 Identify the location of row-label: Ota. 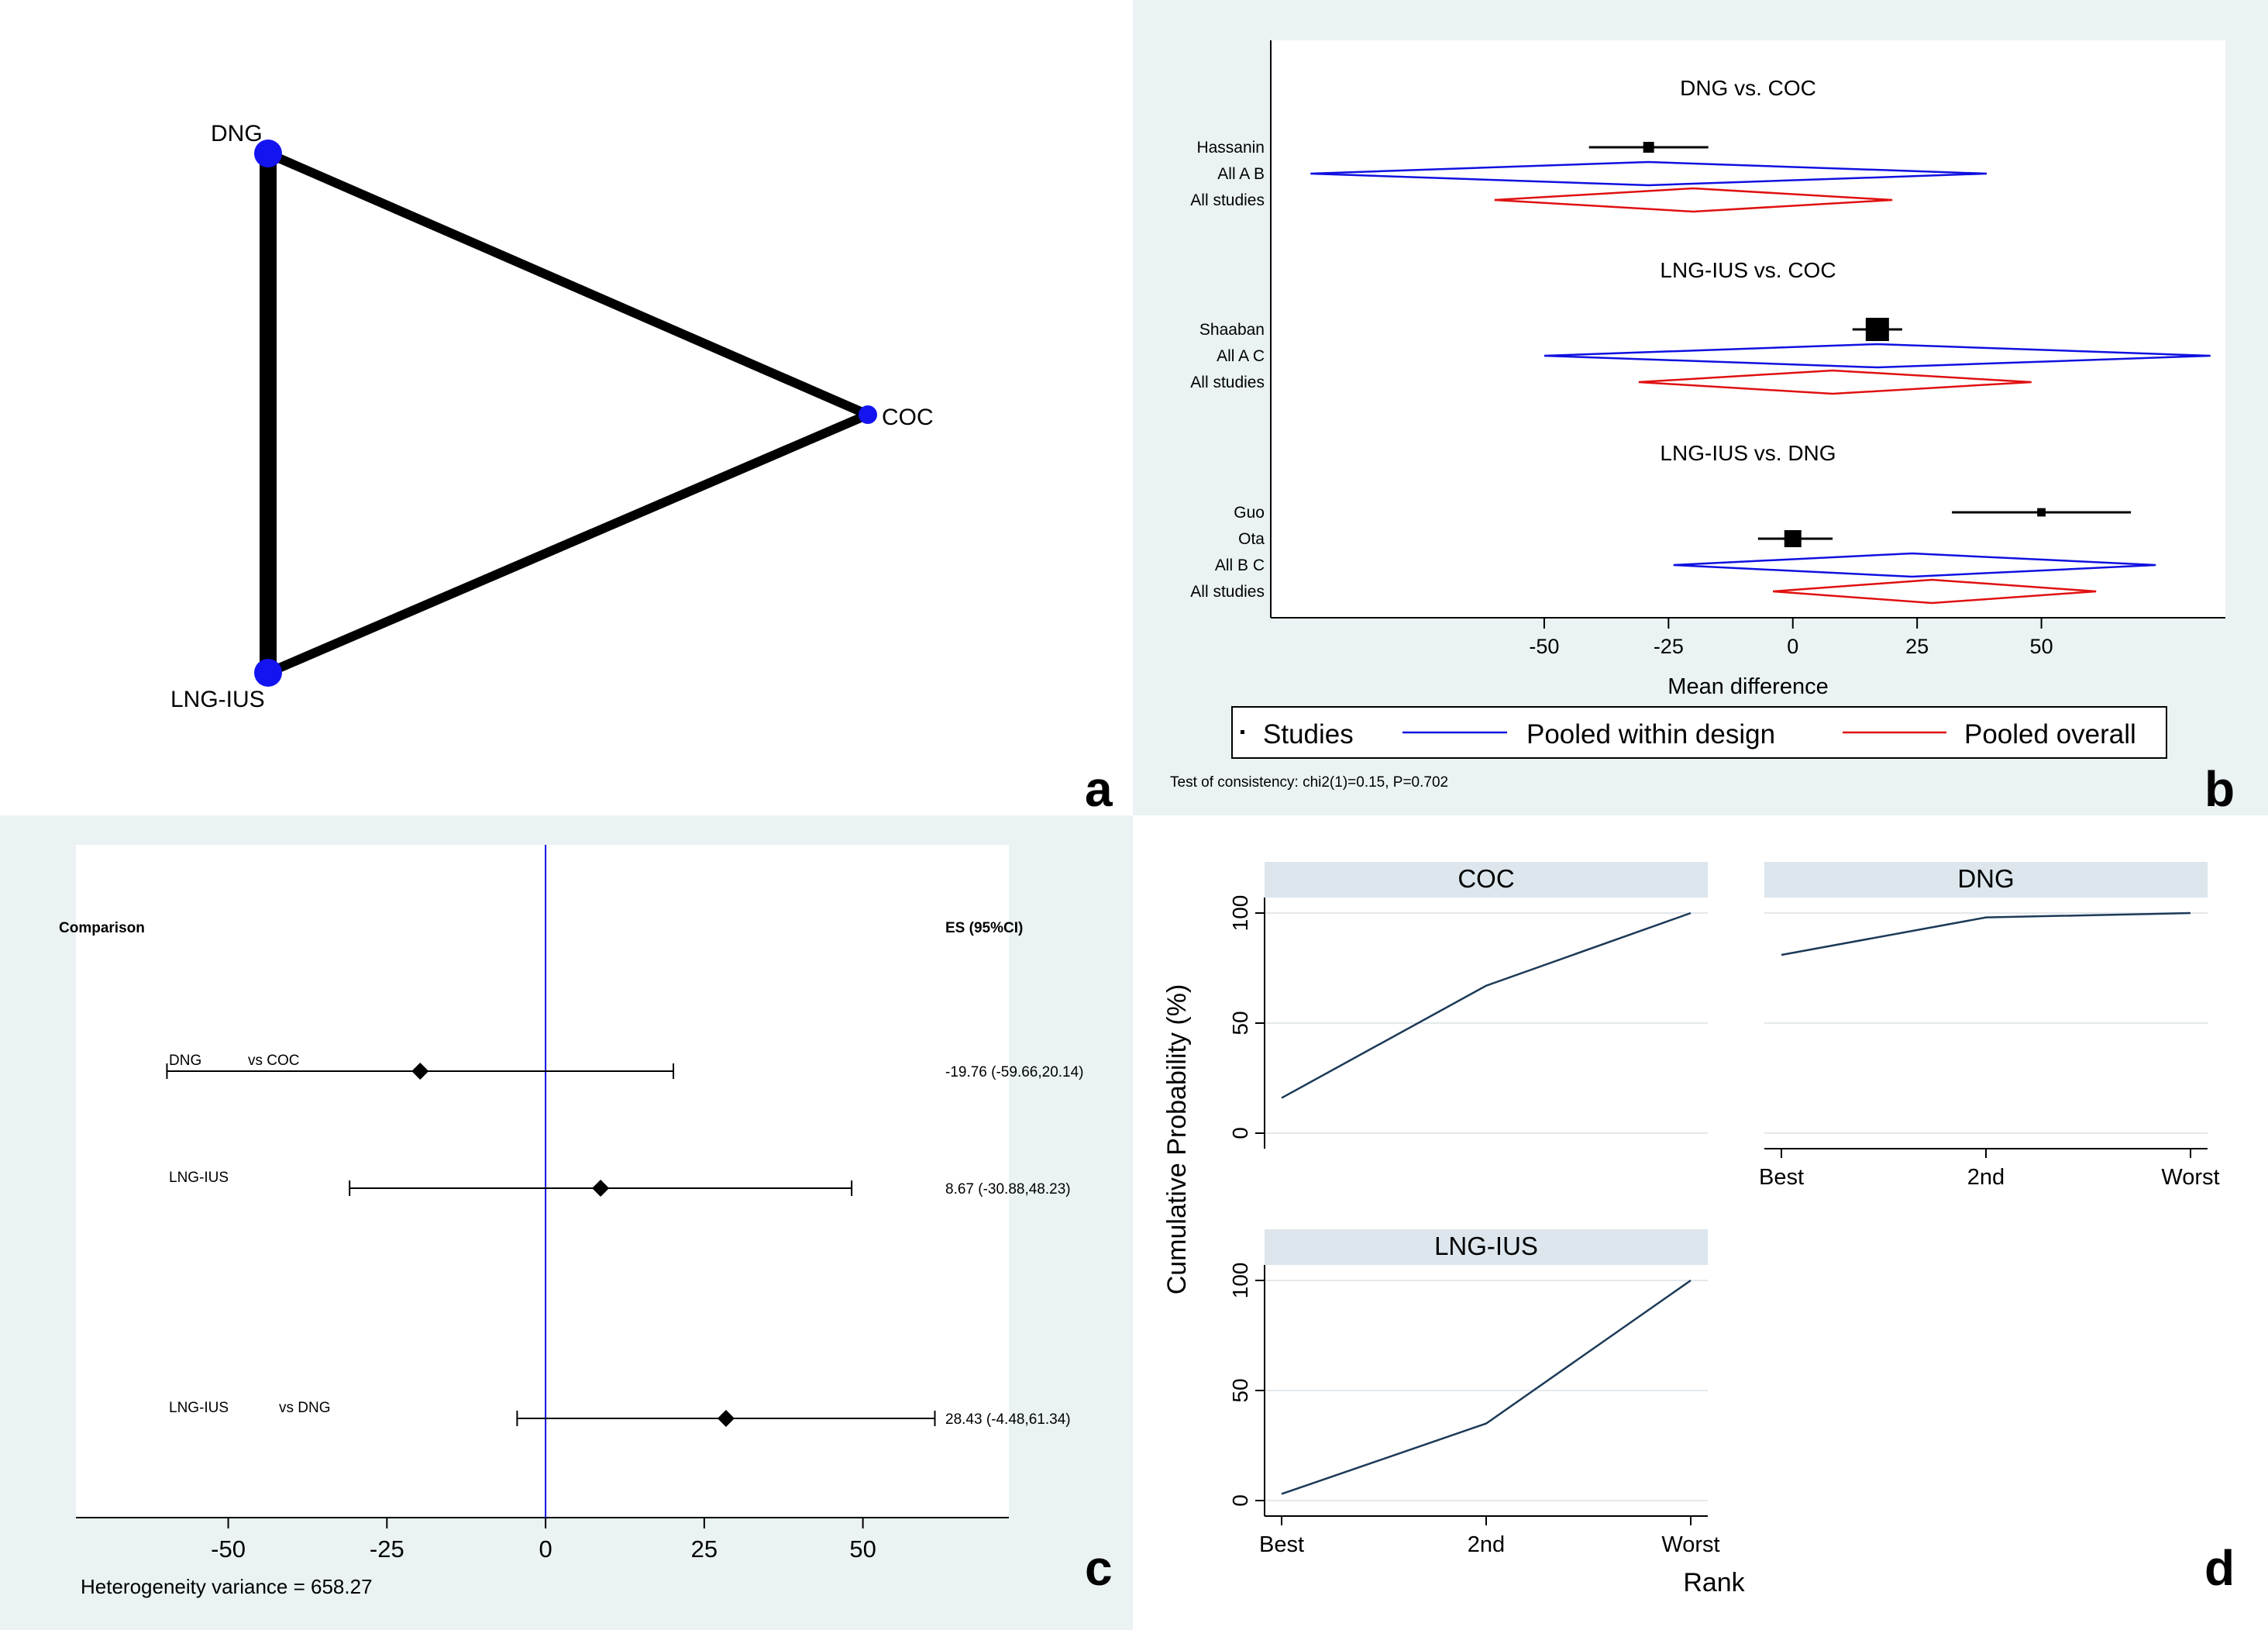
(1252, 539).